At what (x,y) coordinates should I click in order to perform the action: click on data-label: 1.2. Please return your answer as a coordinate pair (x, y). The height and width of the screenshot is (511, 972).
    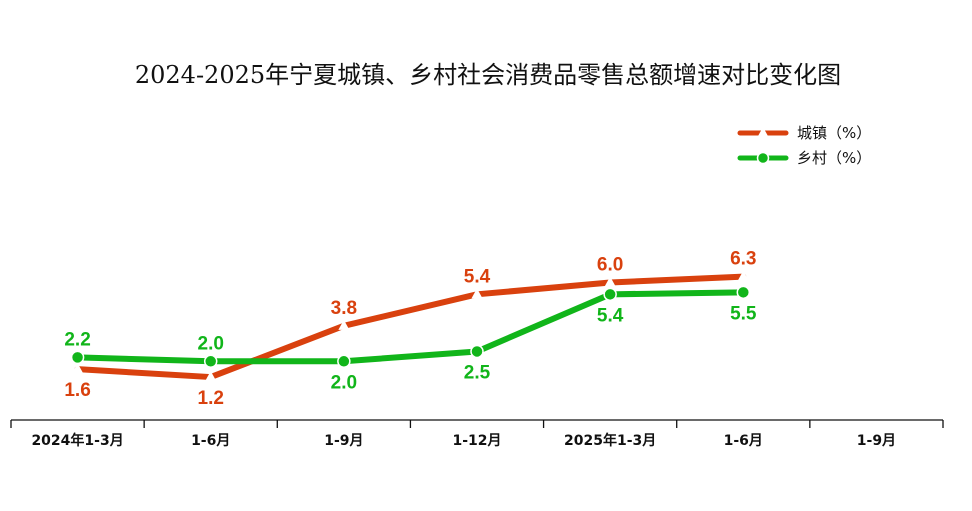
    Looking at the image, I should click on (211, 398).